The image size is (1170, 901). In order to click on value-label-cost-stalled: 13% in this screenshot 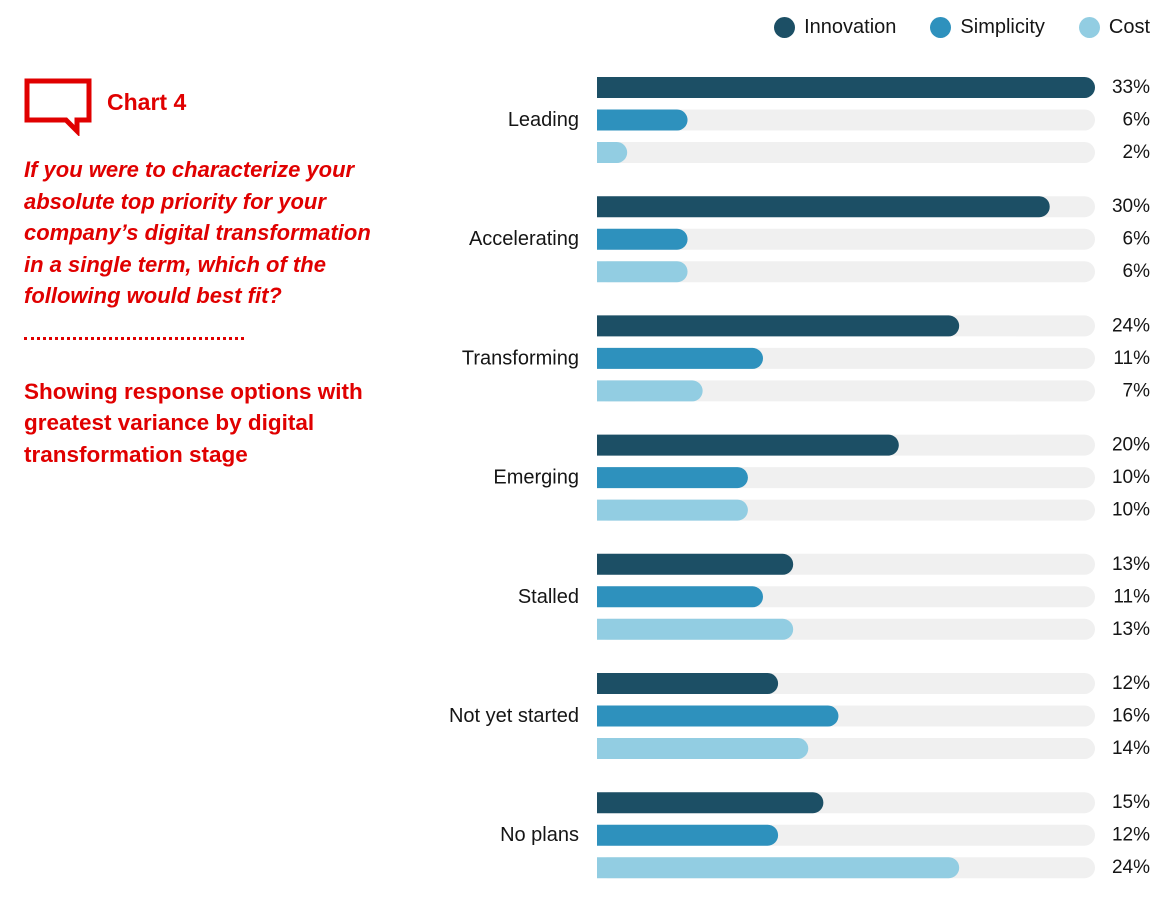, I will do `click(1131, 629)`.